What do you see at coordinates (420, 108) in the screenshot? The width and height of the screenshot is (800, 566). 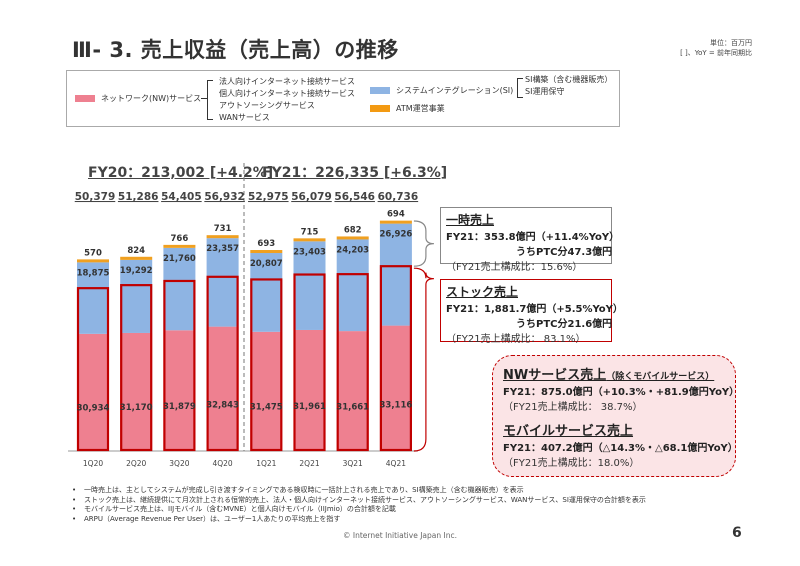 I see `legend-label-atm: ATM運営事業` at bounding box center [420, 108].